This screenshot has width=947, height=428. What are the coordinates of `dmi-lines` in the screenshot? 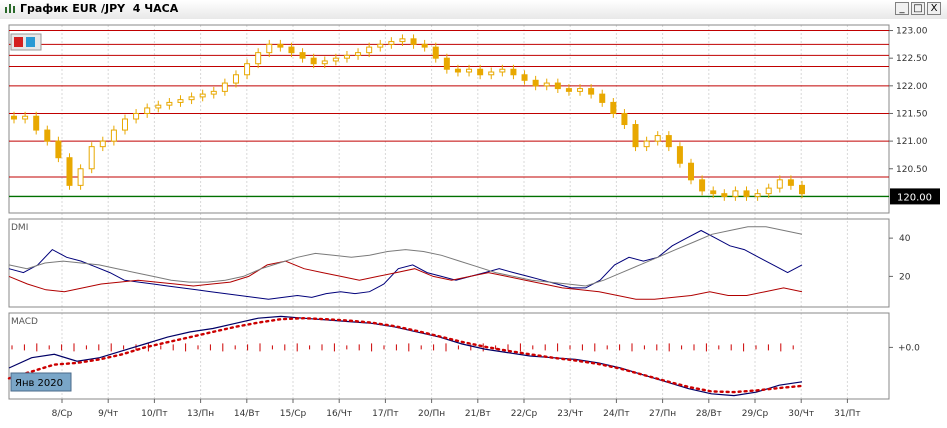 It's located at (405, 263).